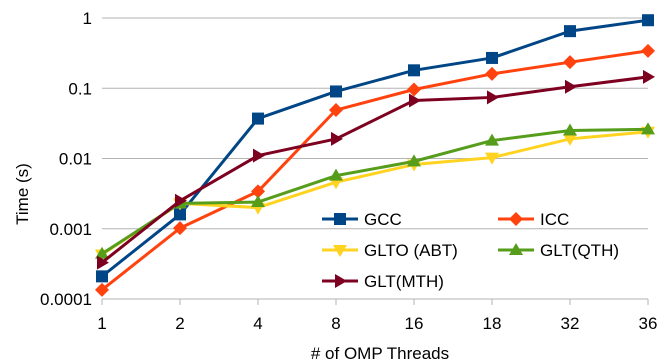  Describe the element at coordinates (492, 323) in the screenshot. I see `x-tick-label: 18` at that location.